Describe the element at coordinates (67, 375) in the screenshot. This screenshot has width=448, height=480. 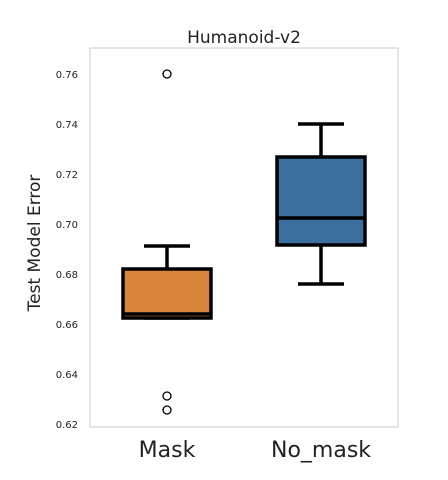
I see `y-tick-label: 0.64` at that location.